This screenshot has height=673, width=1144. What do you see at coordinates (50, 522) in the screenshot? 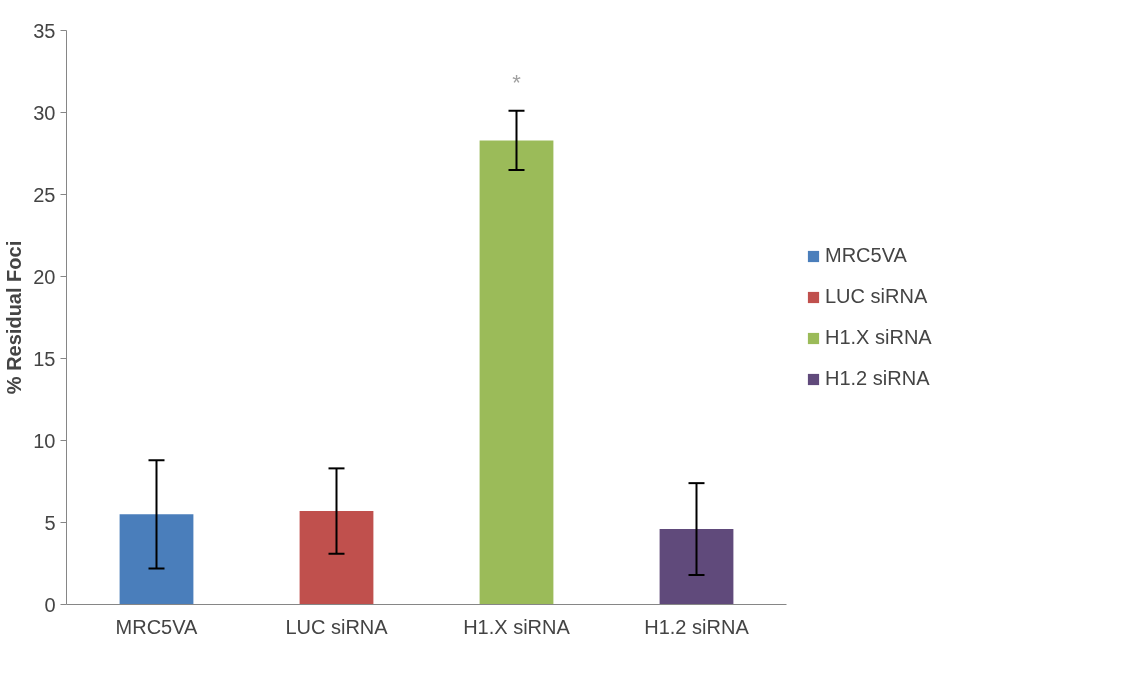
I see `y-tick-label: 5` at bounding box center [50, 522].